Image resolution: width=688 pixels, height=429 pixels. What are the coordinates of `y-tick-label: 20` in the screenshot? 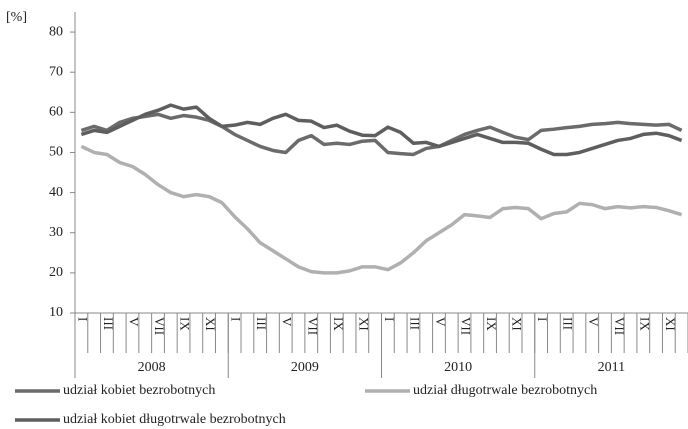 It's located at (56, 272).